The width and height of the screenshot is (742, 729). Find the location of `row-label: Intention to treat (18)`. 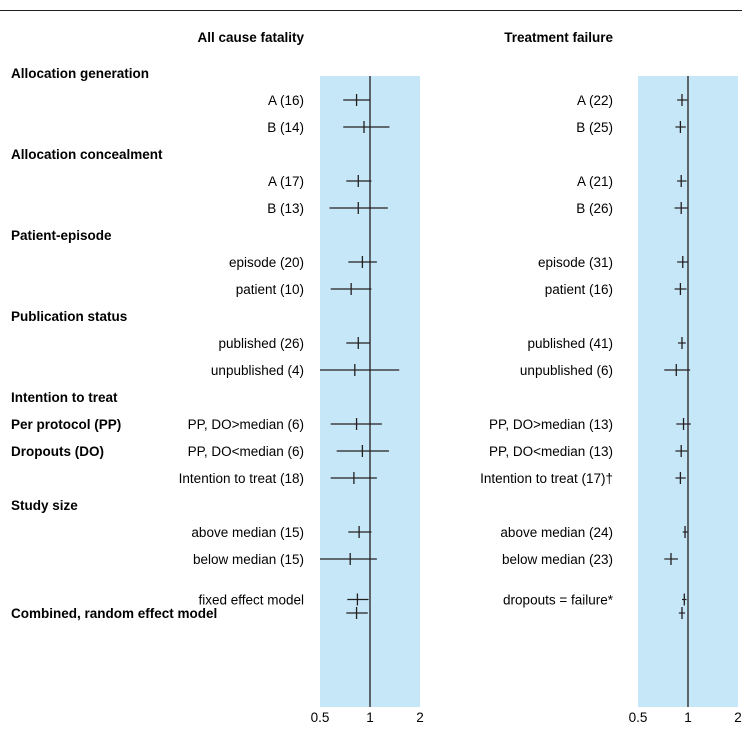

row-label: Intention to treat (18) is located at coordinates (241, 478).